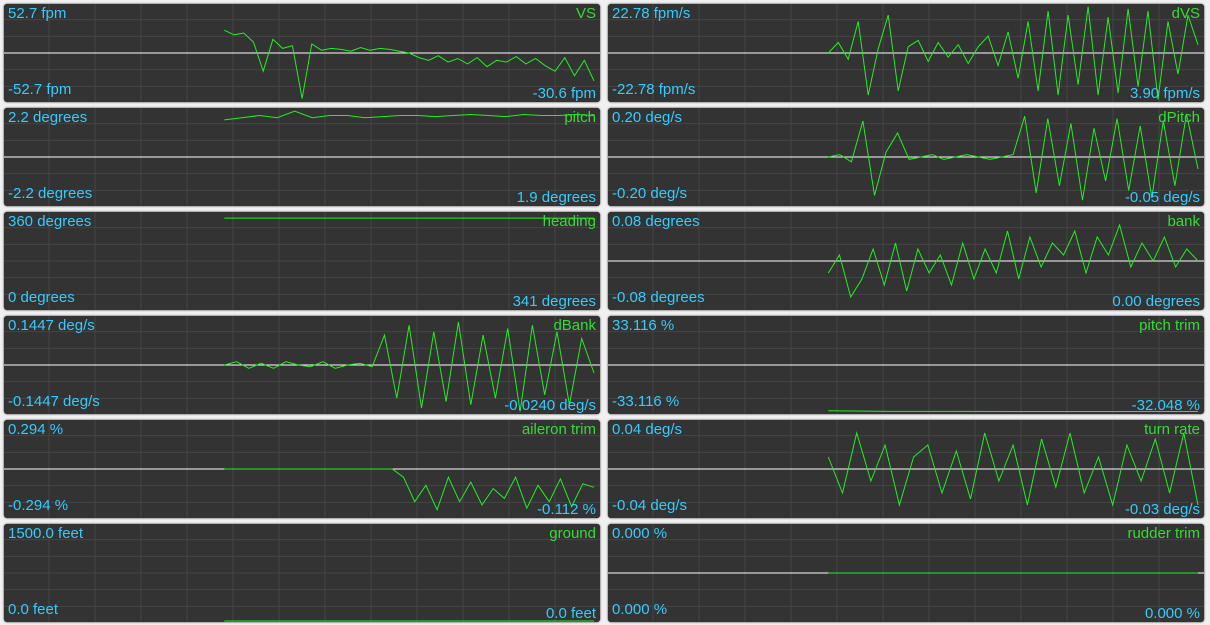  Describe the element at coordinates (653, 89) in the screenshot. I see `min-label: -22.78 fpm/s` at that location.